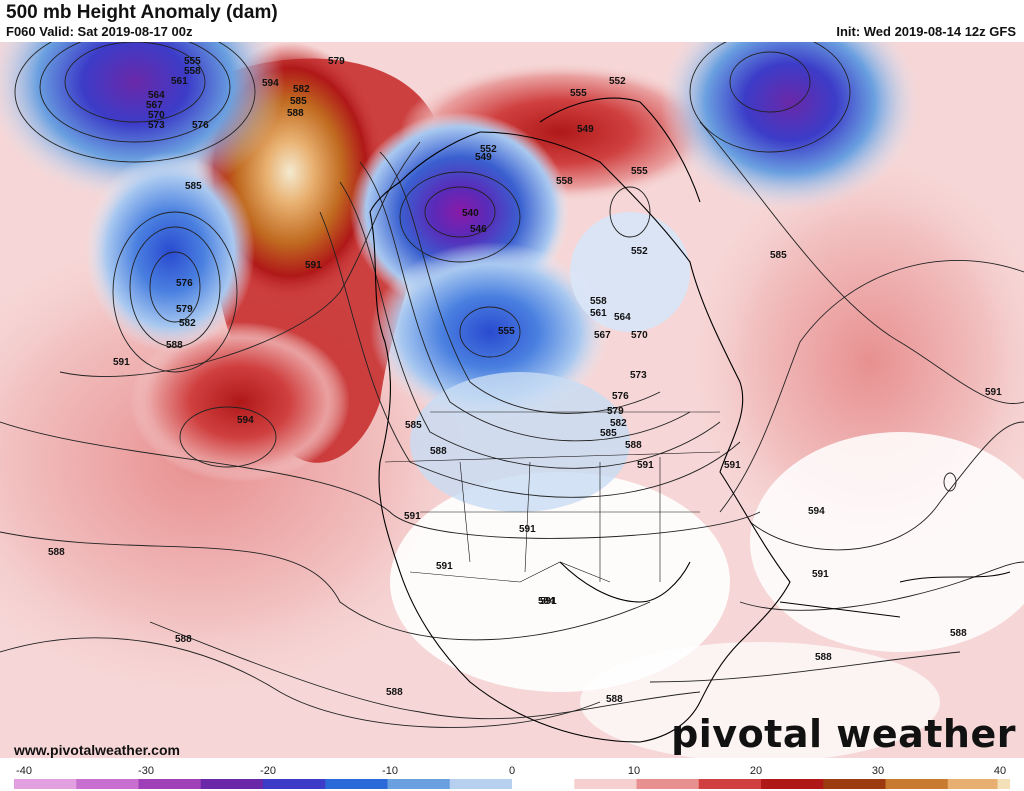 Image resolution: width=1024 pixels, height=791 pixels. I want to click on neutral-caribbean, so click(760, 700).